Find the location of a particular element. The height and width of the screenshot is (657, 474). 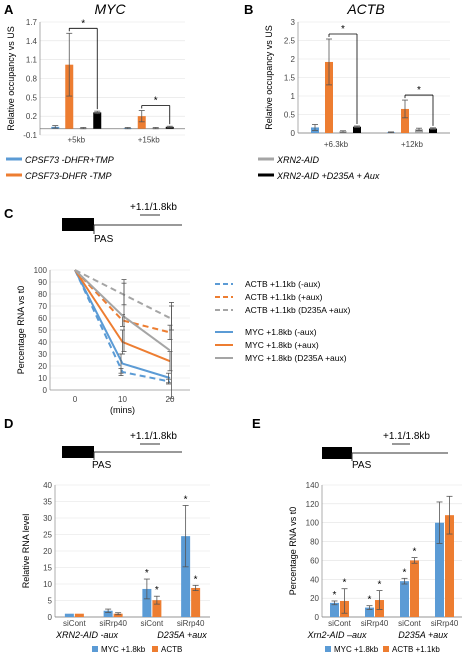

chart-e-category-label-3: siRrp40 is located at coordinates (445, 623).